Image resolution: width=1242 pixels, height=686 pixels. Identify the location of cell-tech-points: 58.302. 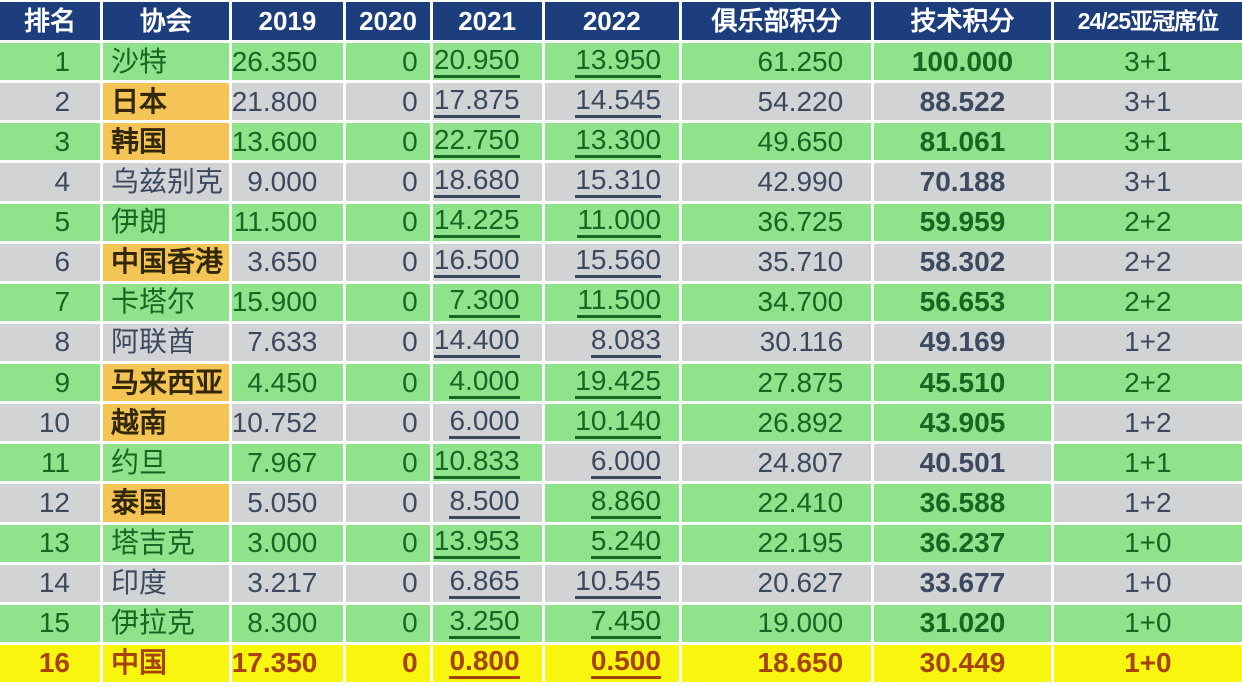
(962, 262).